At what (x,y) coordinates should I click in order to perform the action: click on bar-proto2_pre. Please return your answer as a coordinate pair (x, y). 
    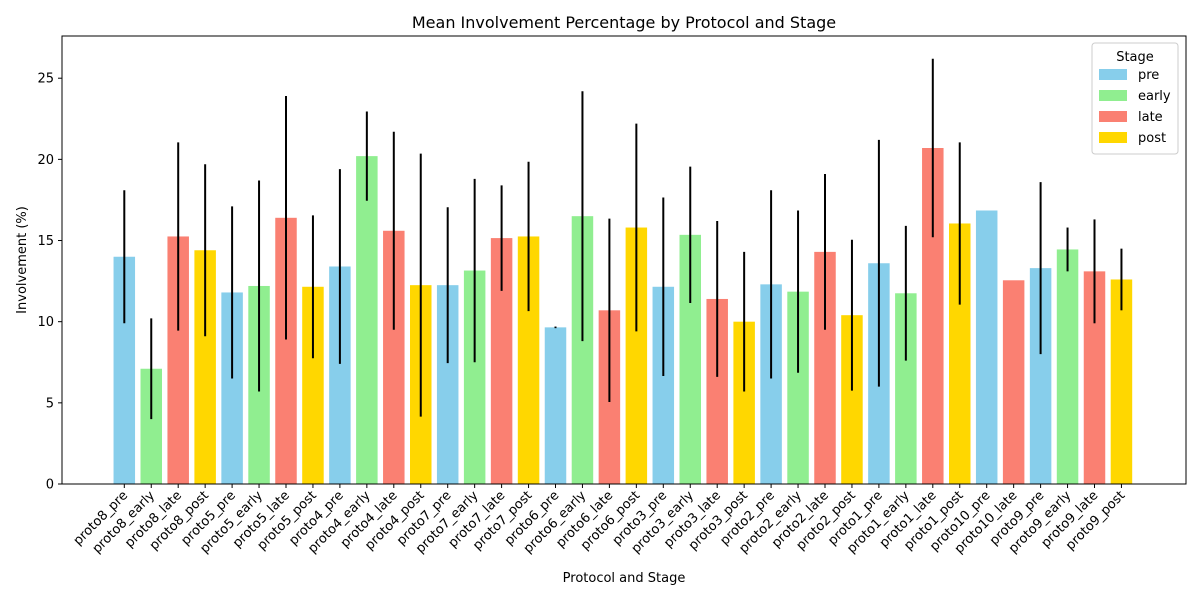
    Looking at the image, I should click on (771, 384).